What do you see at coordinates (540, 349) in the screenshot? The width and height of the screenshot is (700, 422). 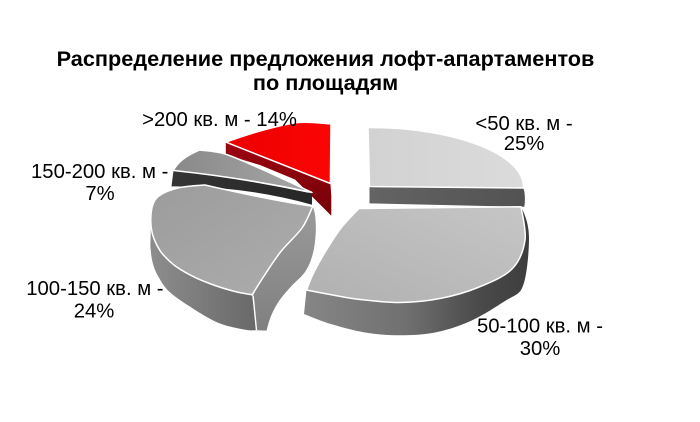 I see `svg-text: 30%` at bounding box center [540, 349].